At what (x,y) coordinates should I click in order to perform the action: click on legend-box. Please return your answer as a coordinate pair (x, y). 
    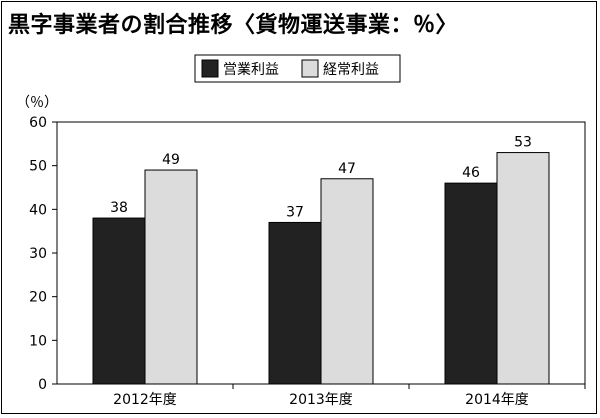
    Looking at the image, I should click on (297, 68).